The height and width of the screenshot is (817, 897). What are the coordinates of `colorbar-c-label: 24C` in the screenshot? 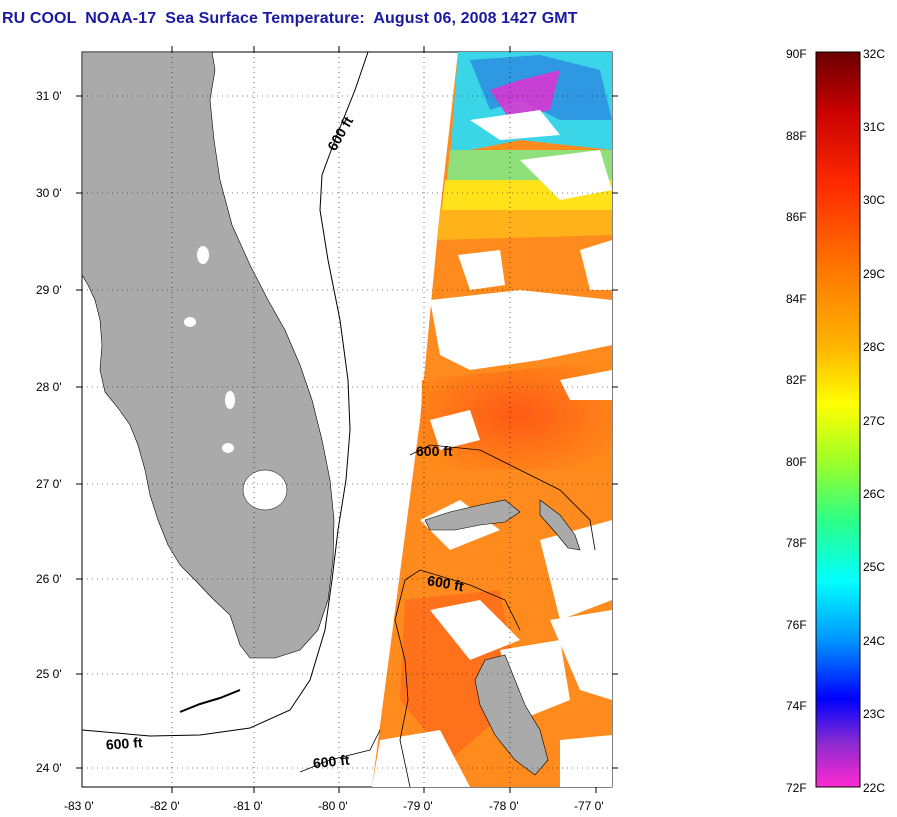 It's located at (874, 641).